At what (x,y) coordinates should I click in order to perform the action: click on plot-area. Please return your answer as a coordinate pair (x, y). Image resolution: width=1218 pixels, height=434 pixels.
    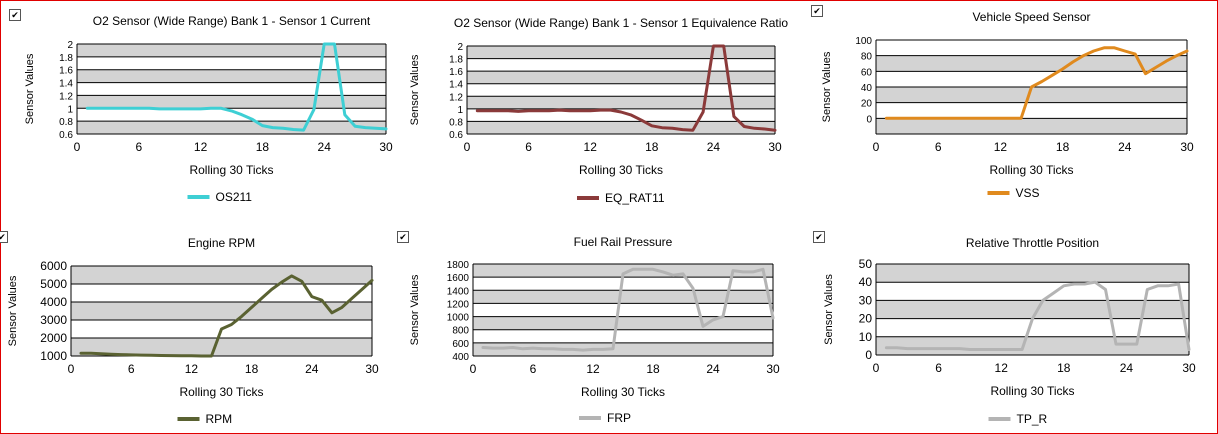
    Looking at the image, I should click on (621, 90).